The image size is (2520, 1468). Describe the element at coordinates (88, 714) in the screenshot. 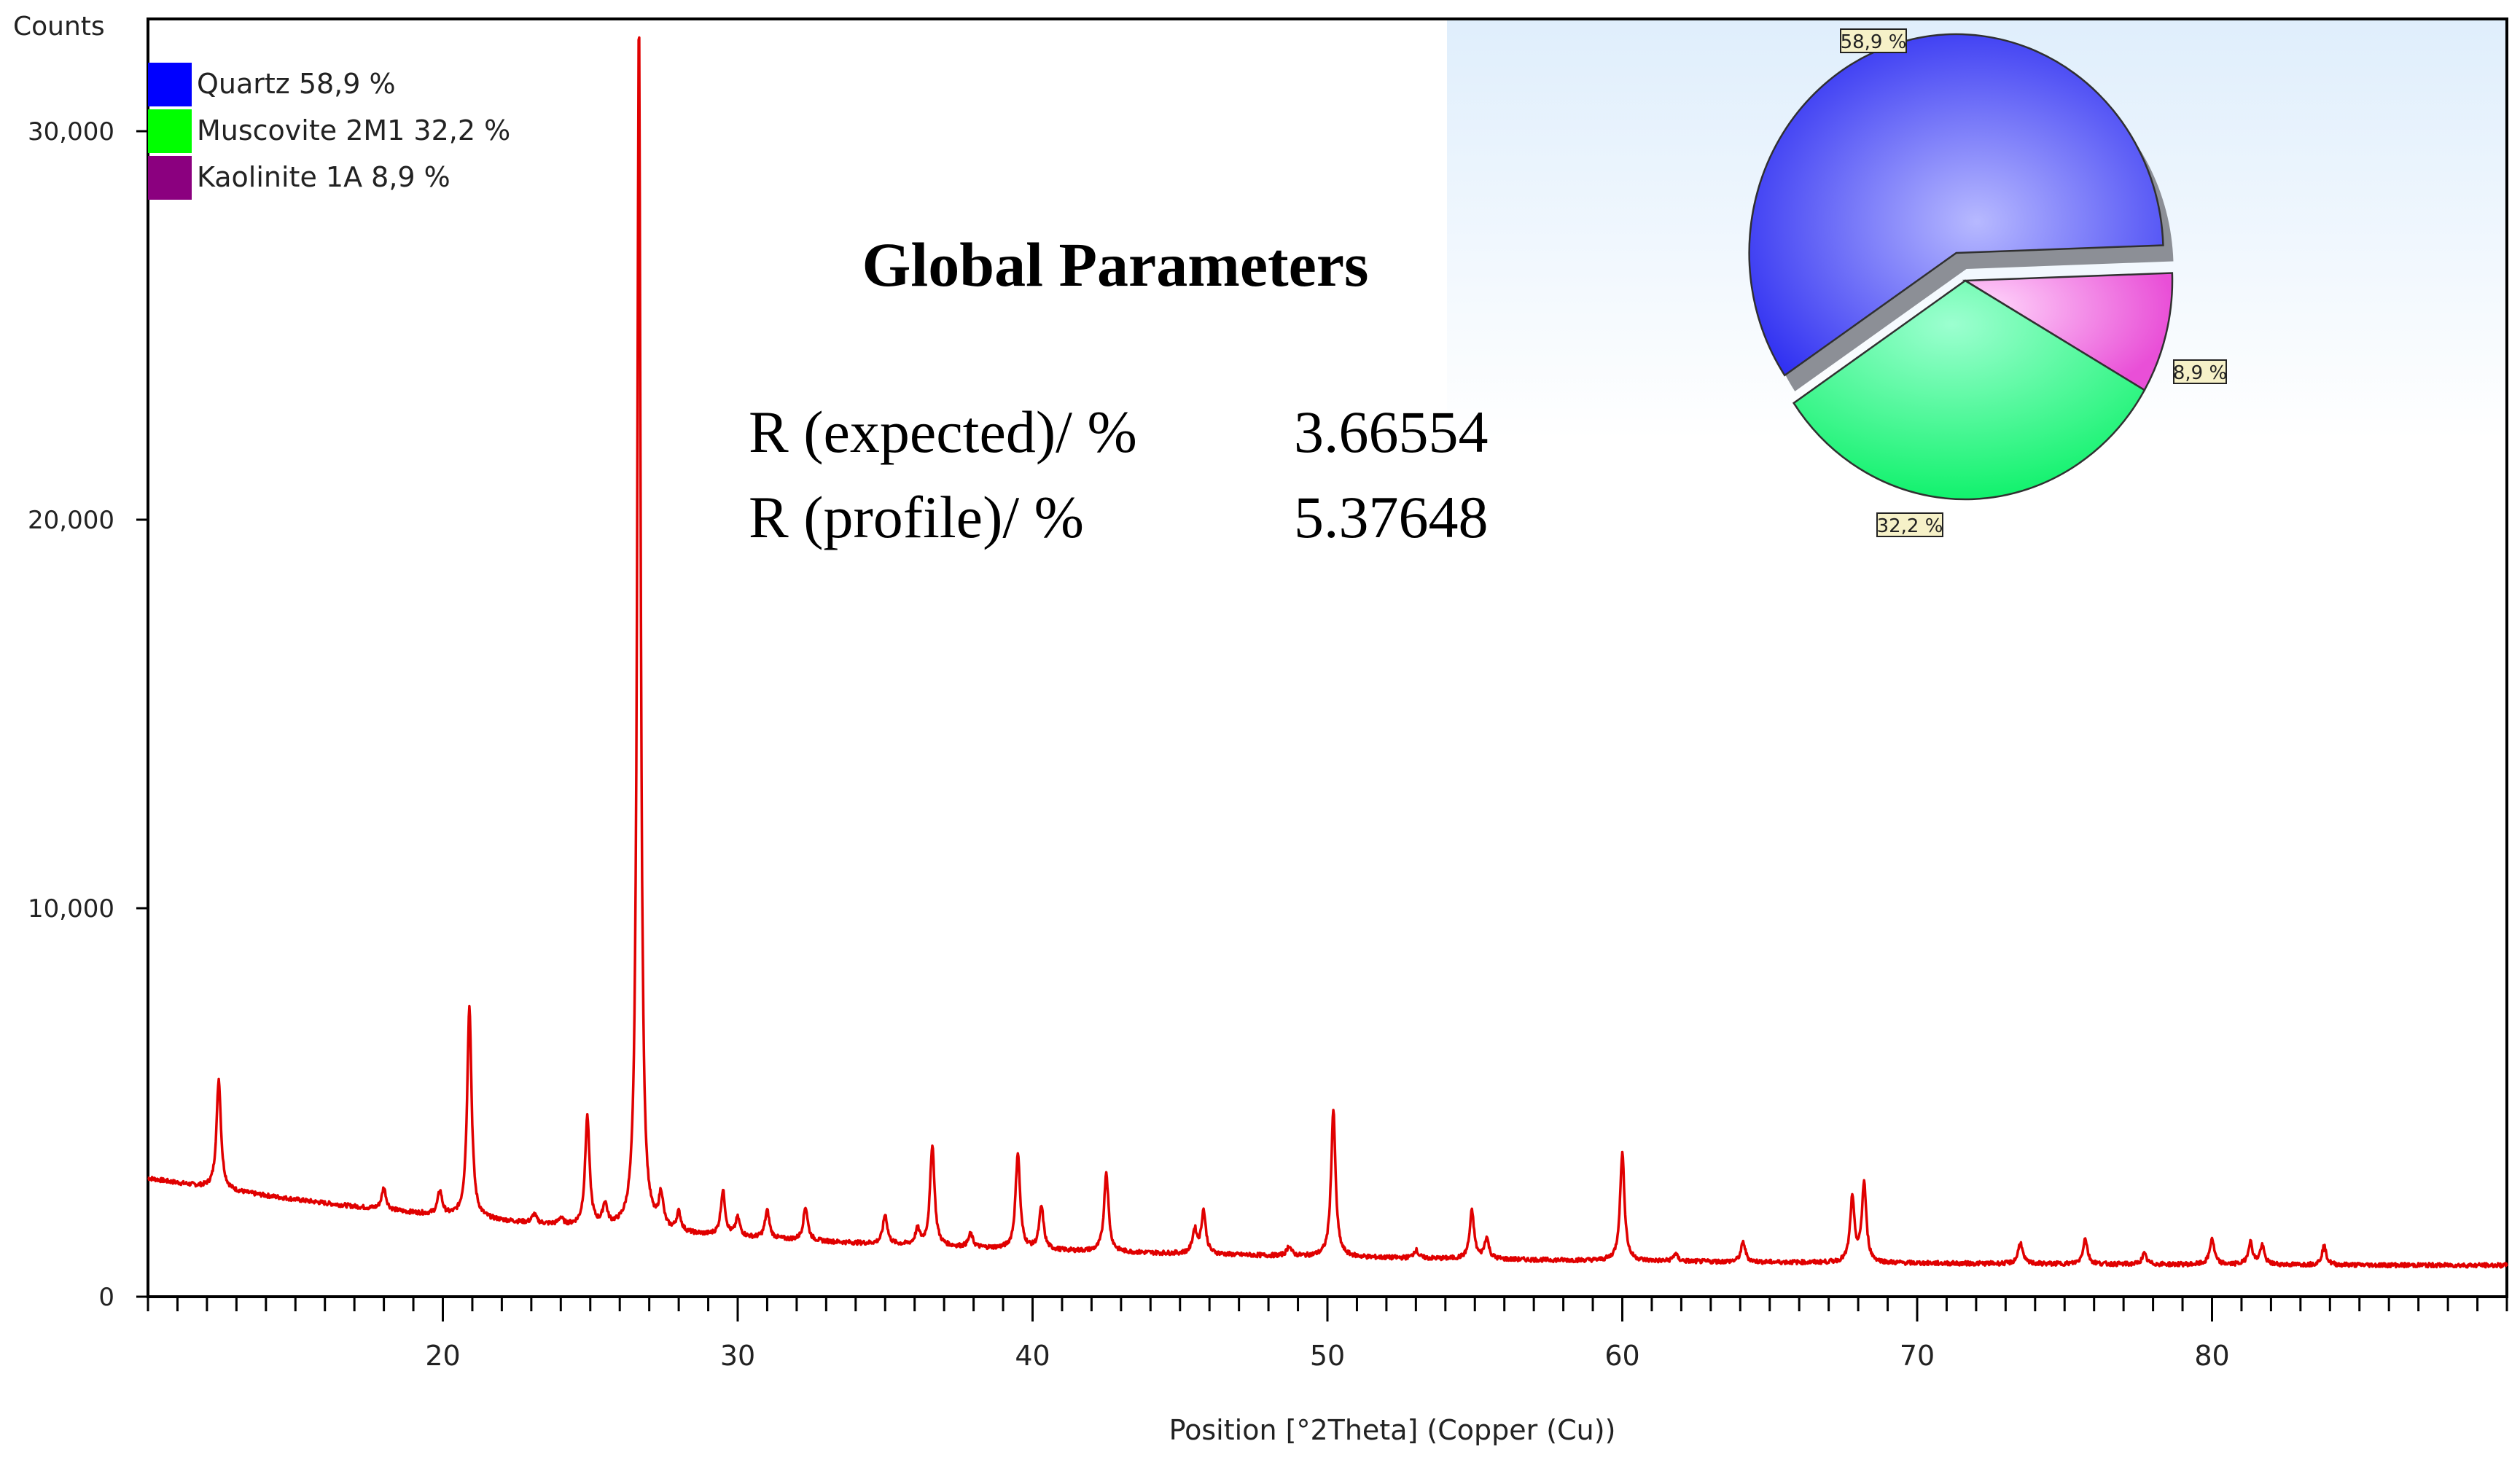

I see `y-axis-ticks: 0 10,000 20,000 30,000` at that location.